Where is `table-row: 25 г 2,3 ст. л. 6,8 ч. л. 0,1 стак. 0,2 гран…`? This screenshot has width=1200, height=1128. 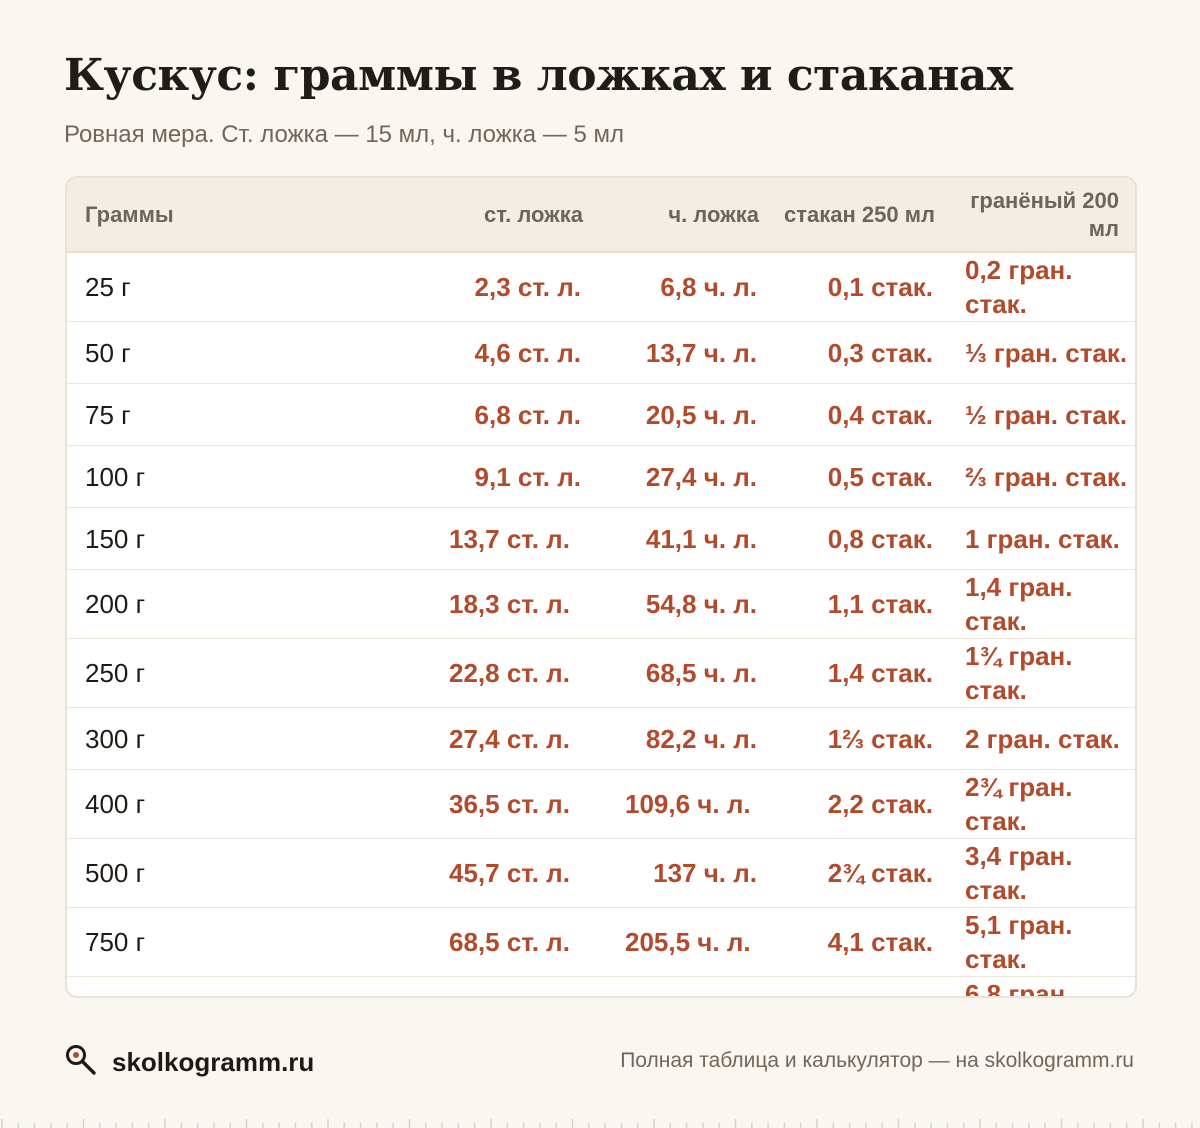 table-row: 25 г 2,3 ст. л. 6,8 ч. л. 0,1 стак. 0,2 гран… is located at coordinates (601, 287).